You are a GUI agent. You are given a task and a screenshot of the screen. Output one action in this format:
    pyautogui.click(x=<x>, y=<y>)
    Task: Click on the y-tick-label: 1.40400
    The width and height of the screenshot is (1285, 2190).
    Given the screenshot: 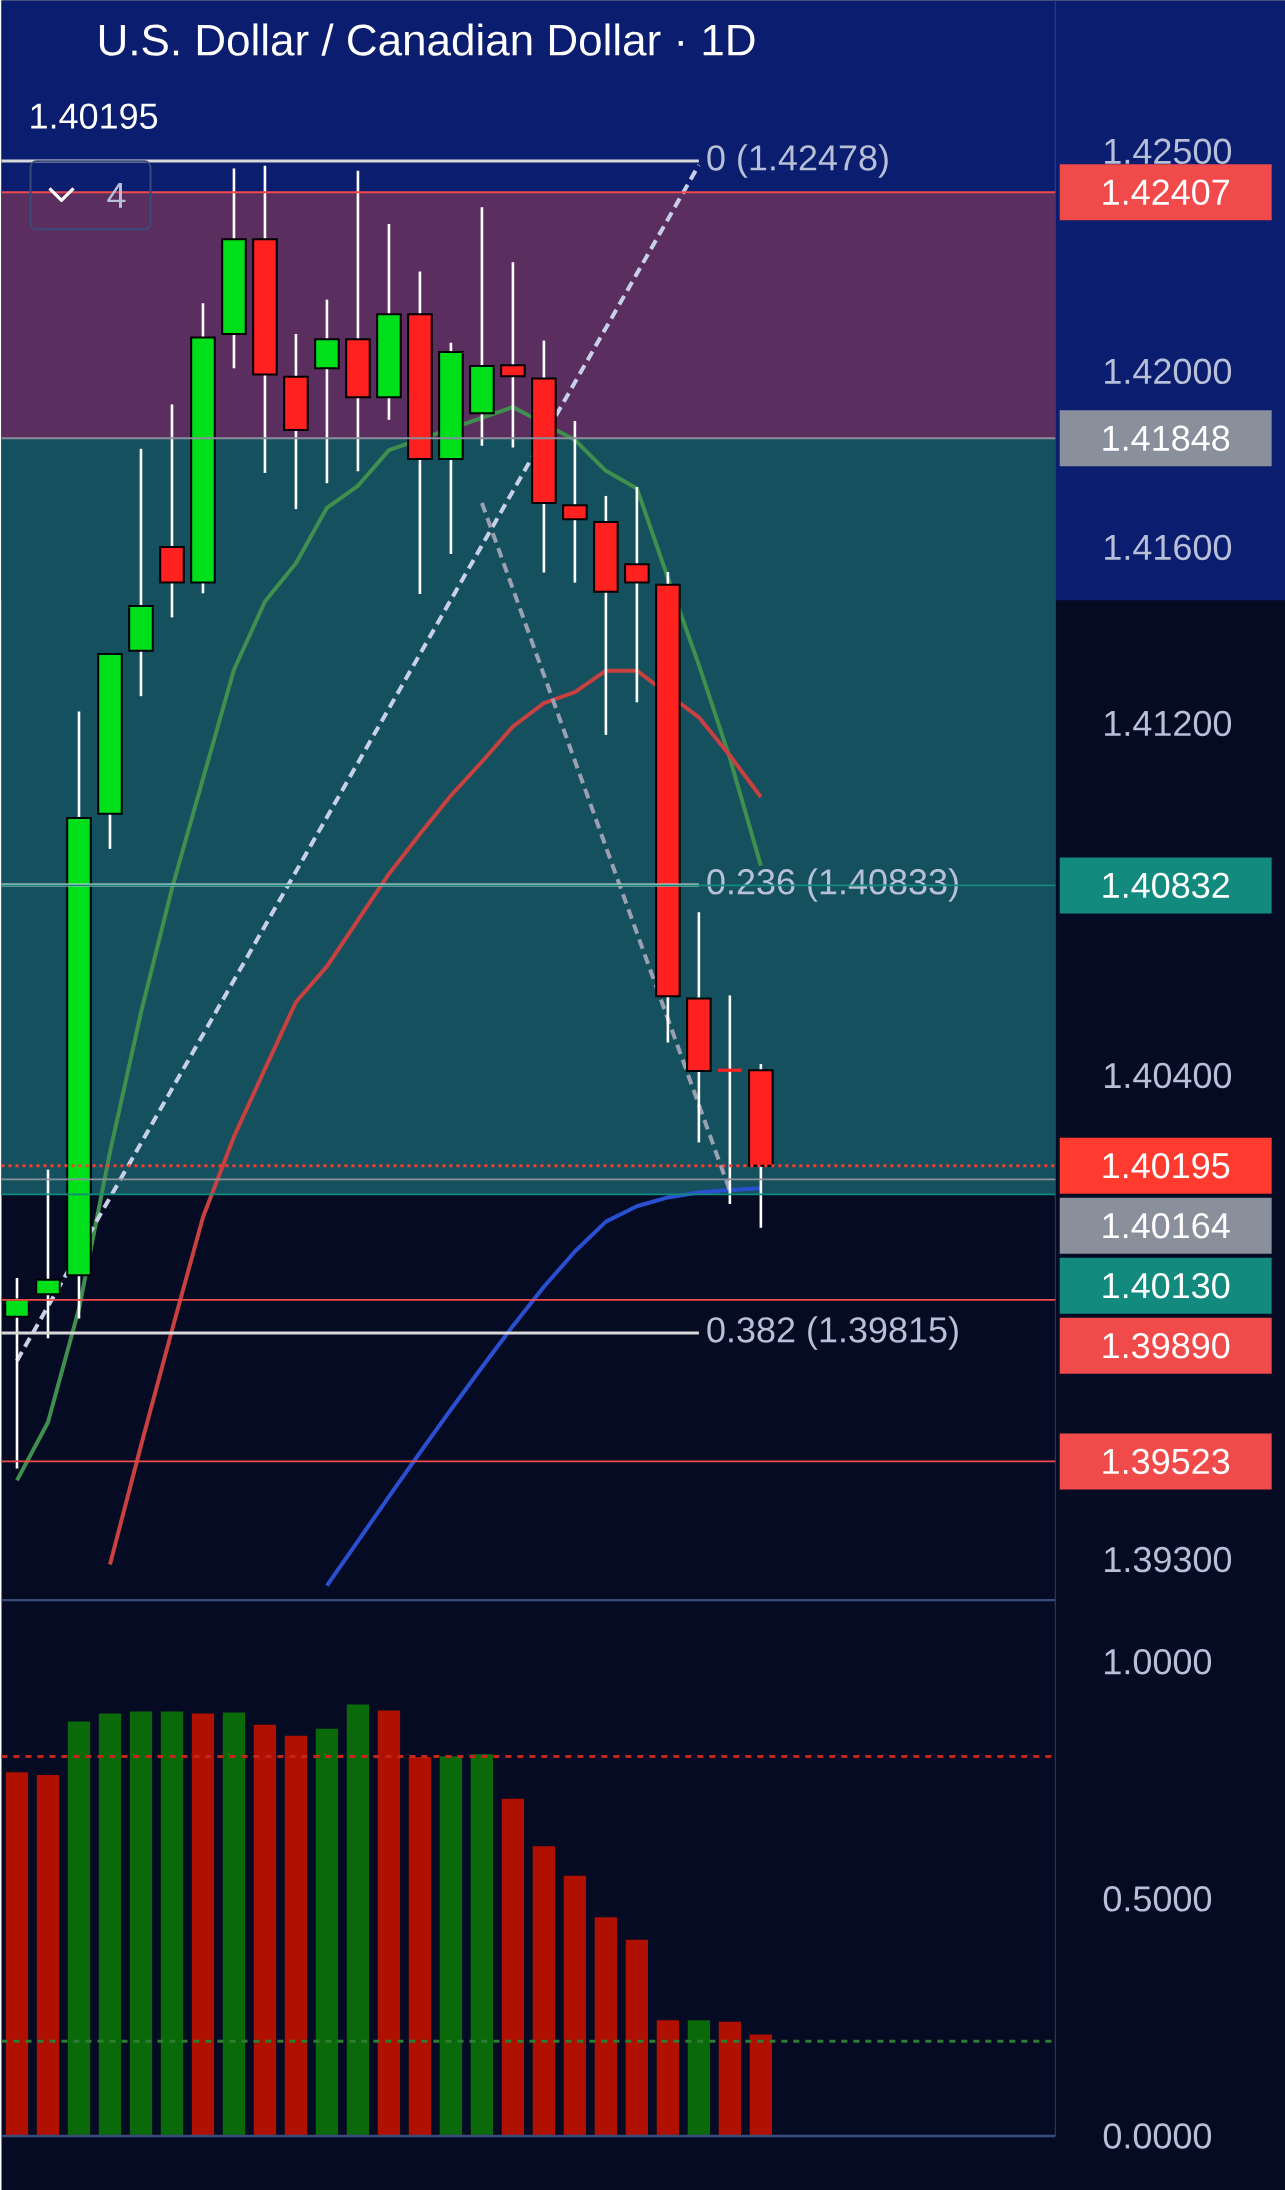 What is the action you would take?
    pyautogui.click(x=1167, y=1075)
    